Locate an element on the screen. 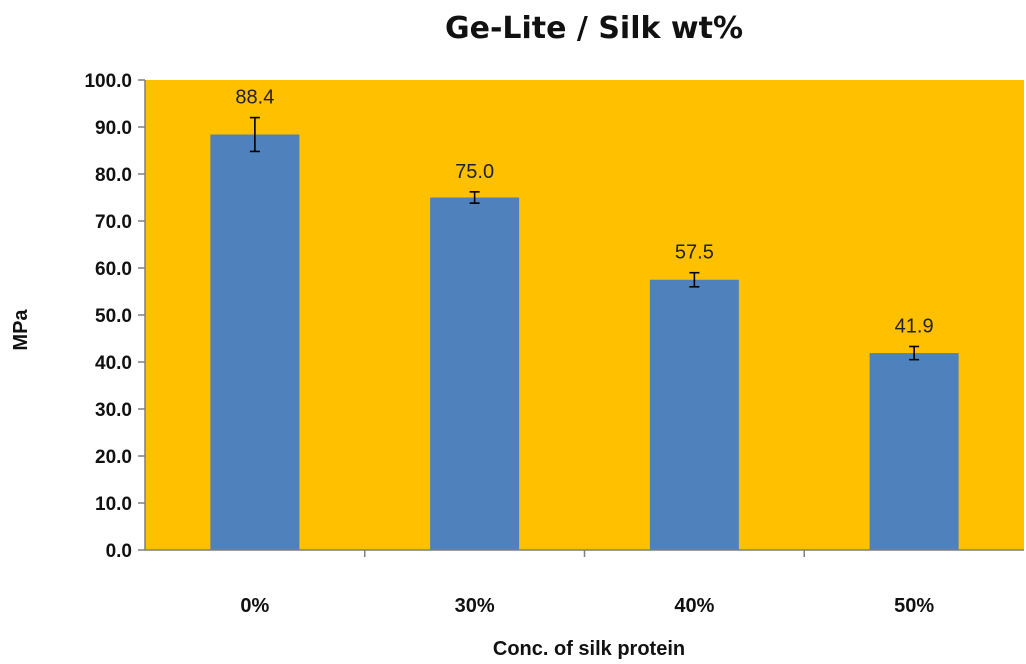 The height and width of the screenshot is (664, 1026). x-axis-categories: 0% 30% 40% 50% is located at coordinates (587, 583).